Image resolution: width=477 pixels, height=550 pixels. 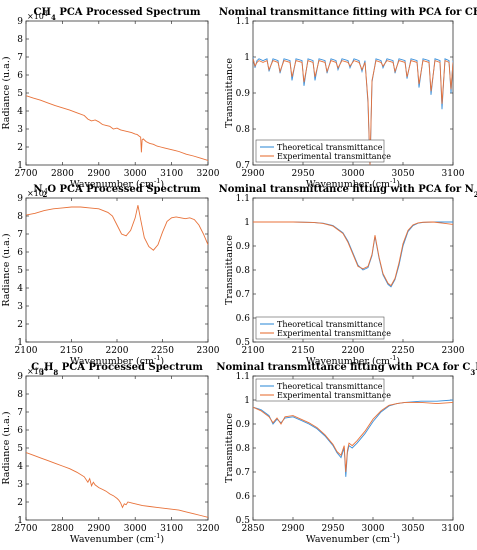 What do you see at coordinates (413, 529) in the screenshot?
I see `x-tick-label: 3050` at bounding box center [413, 529].